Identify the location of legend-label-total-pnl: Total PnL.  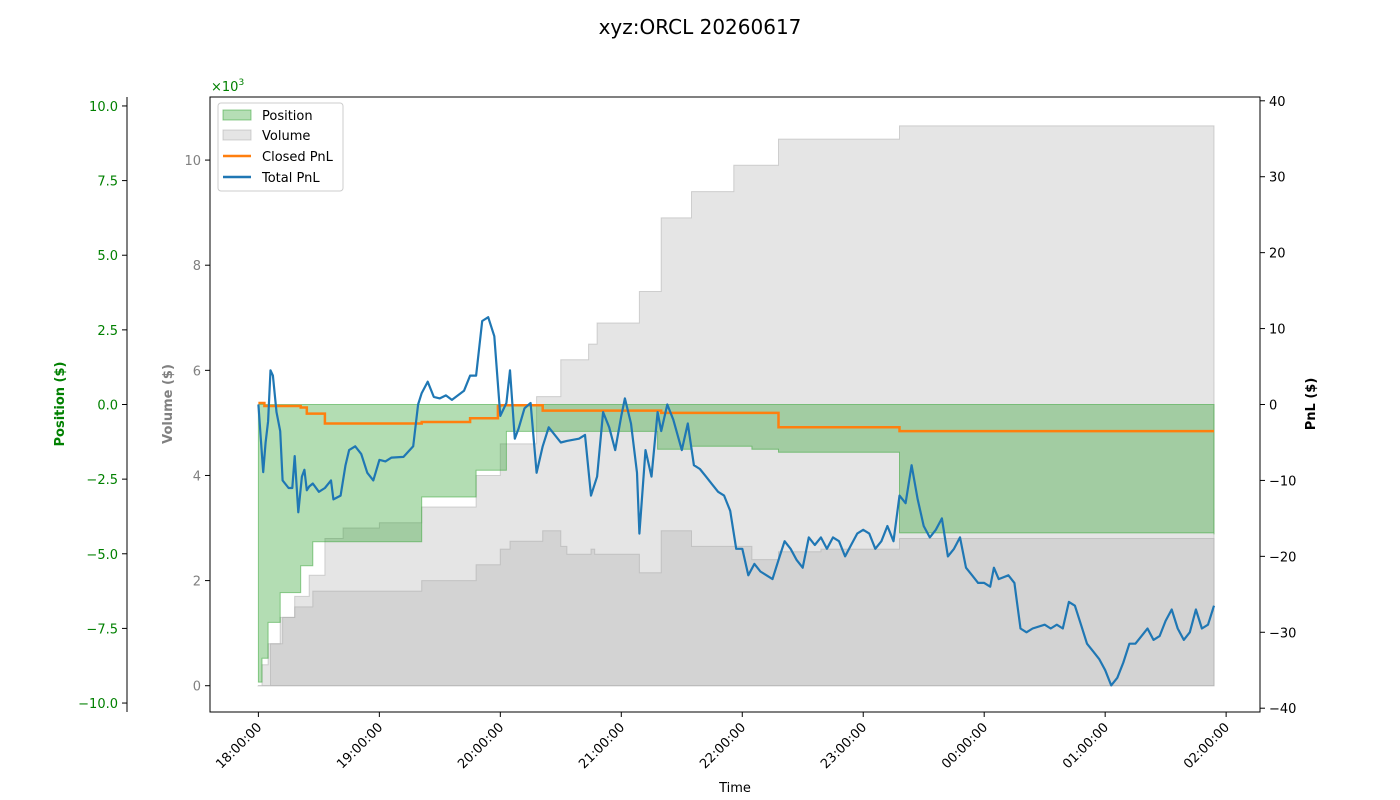
(290, 178).